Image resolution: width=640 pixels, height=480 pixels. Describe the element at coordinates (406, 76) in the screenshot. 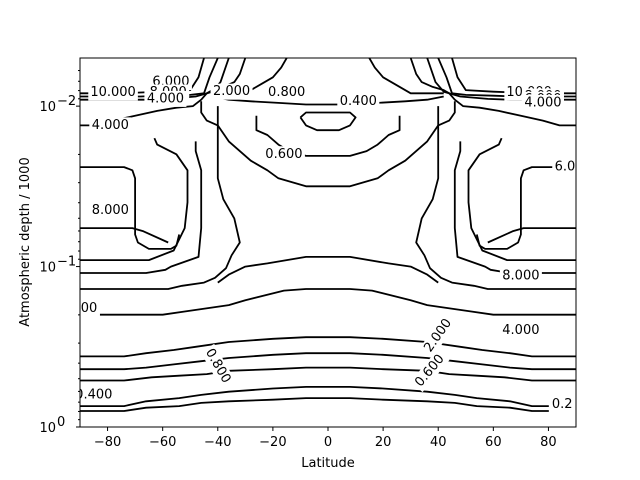

I see `contour-line-top-2-b` at that location.